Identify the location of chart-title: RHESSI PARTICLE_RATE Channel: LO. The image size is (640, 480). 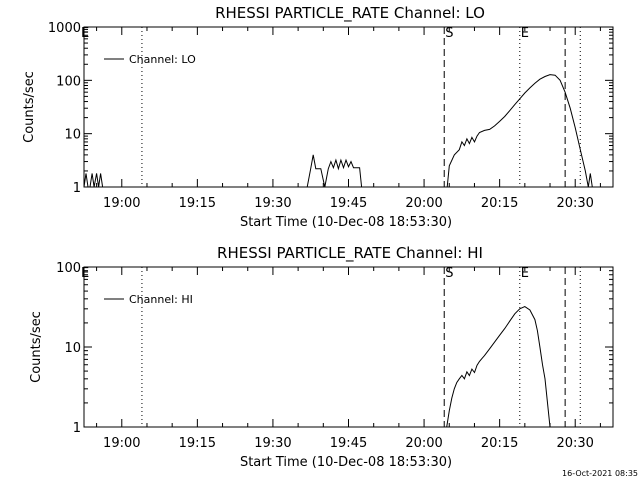
(350, 13).